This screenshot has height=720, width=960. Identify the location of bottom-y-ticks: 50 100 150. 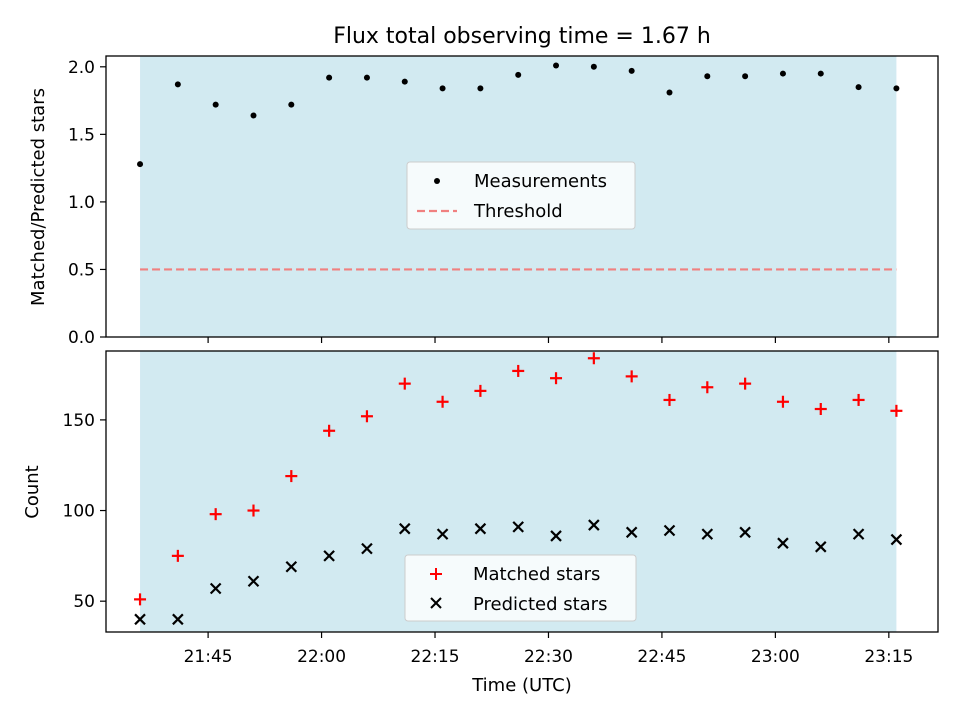
(84, 511).